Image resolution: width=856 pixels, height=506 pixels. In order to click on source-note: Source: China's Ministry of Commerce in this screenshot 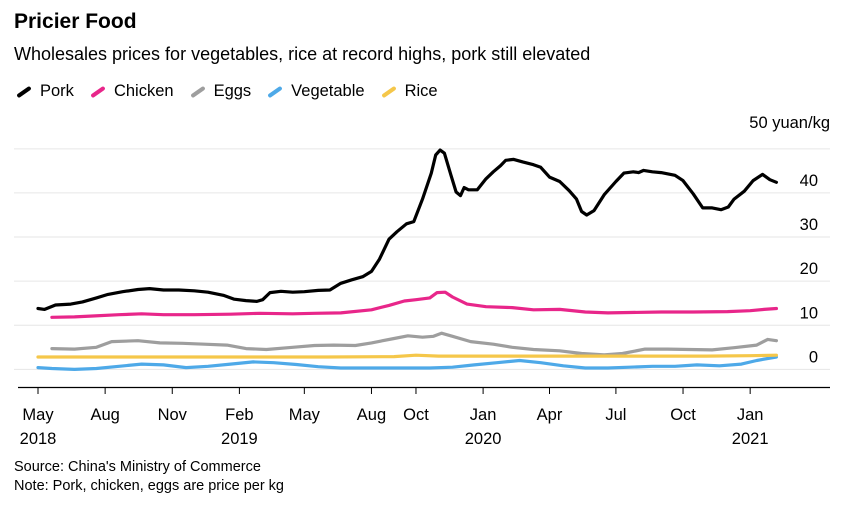, I will do `click(137, 467)`.